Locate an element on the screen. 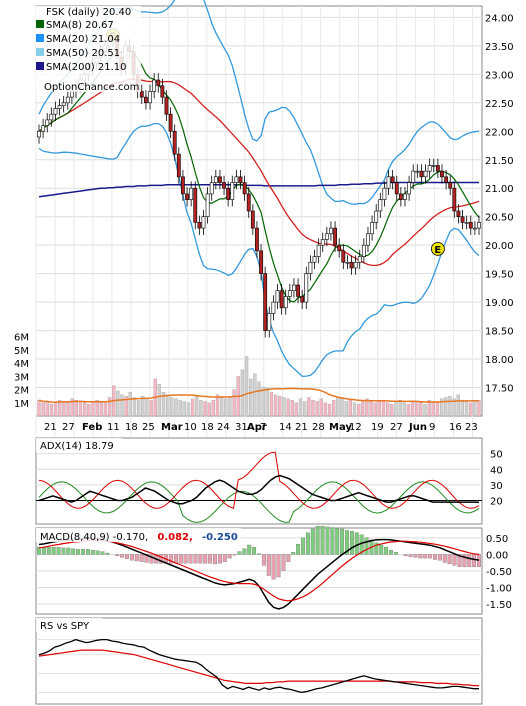 This screenshot has height=706, width=526. price-tick-label: 18.00 is located at coordinates (499, 360).